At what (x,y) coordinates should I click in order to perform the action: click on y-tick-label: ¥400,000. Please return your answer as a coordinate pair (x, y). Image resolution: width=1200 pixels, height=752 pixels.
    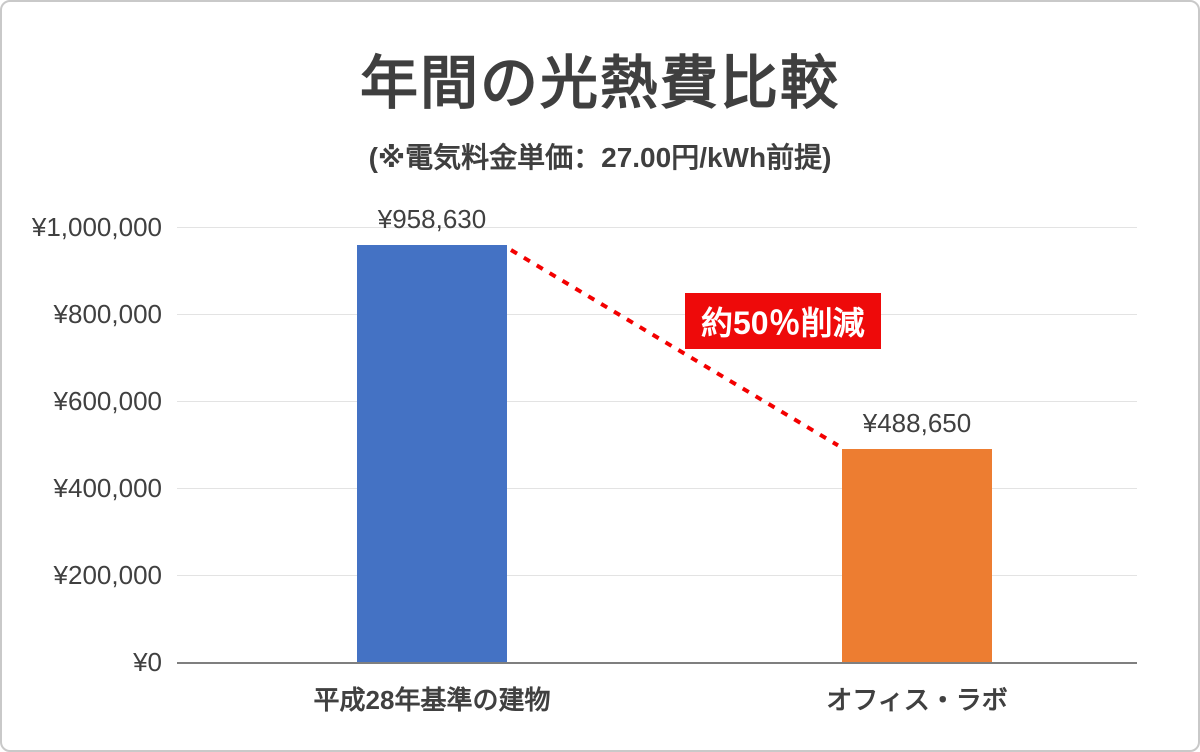
    Looking at the image, I should click on (107, 488).